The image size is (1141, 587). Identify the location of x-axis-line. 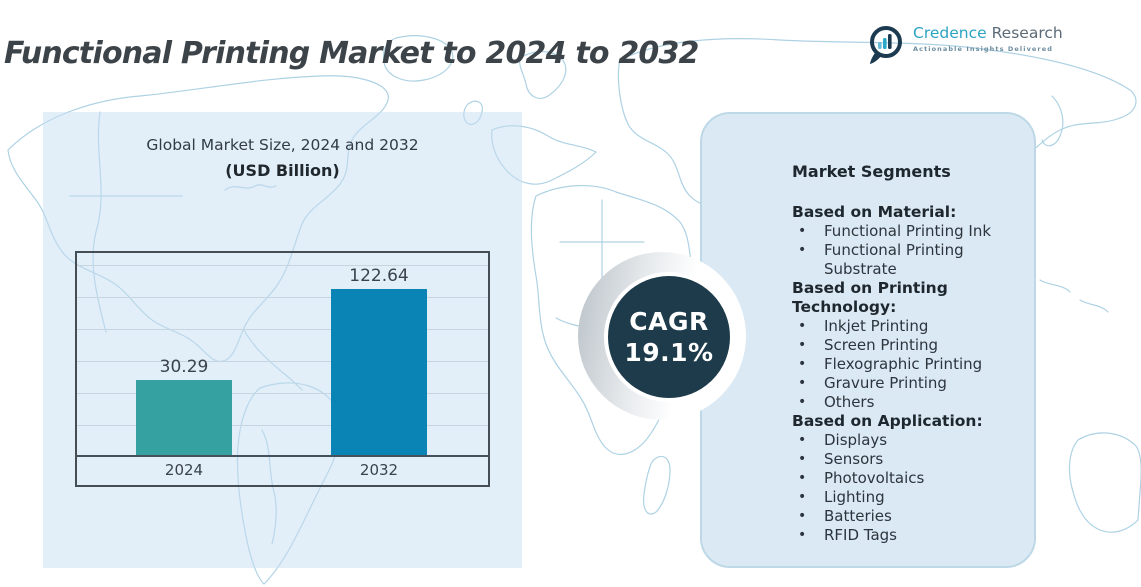
(282, 456).